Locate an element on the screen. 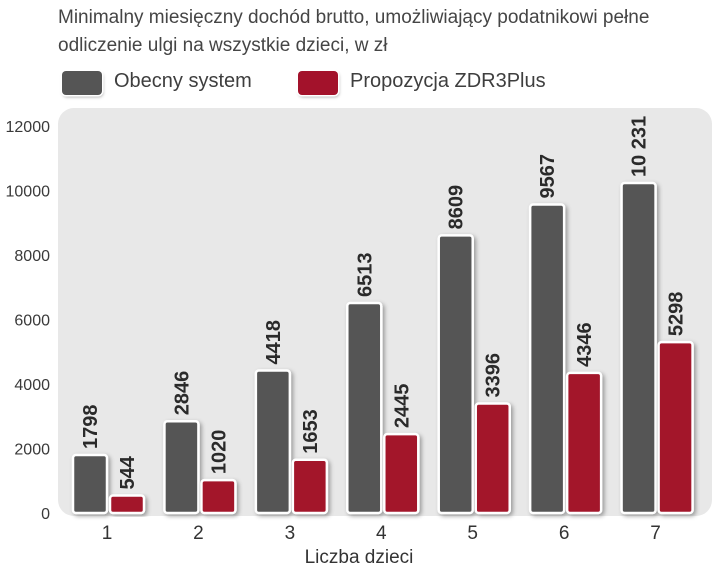 The image size is (720, 570). bar-s1-c3 is located at coordinates (401, 473).